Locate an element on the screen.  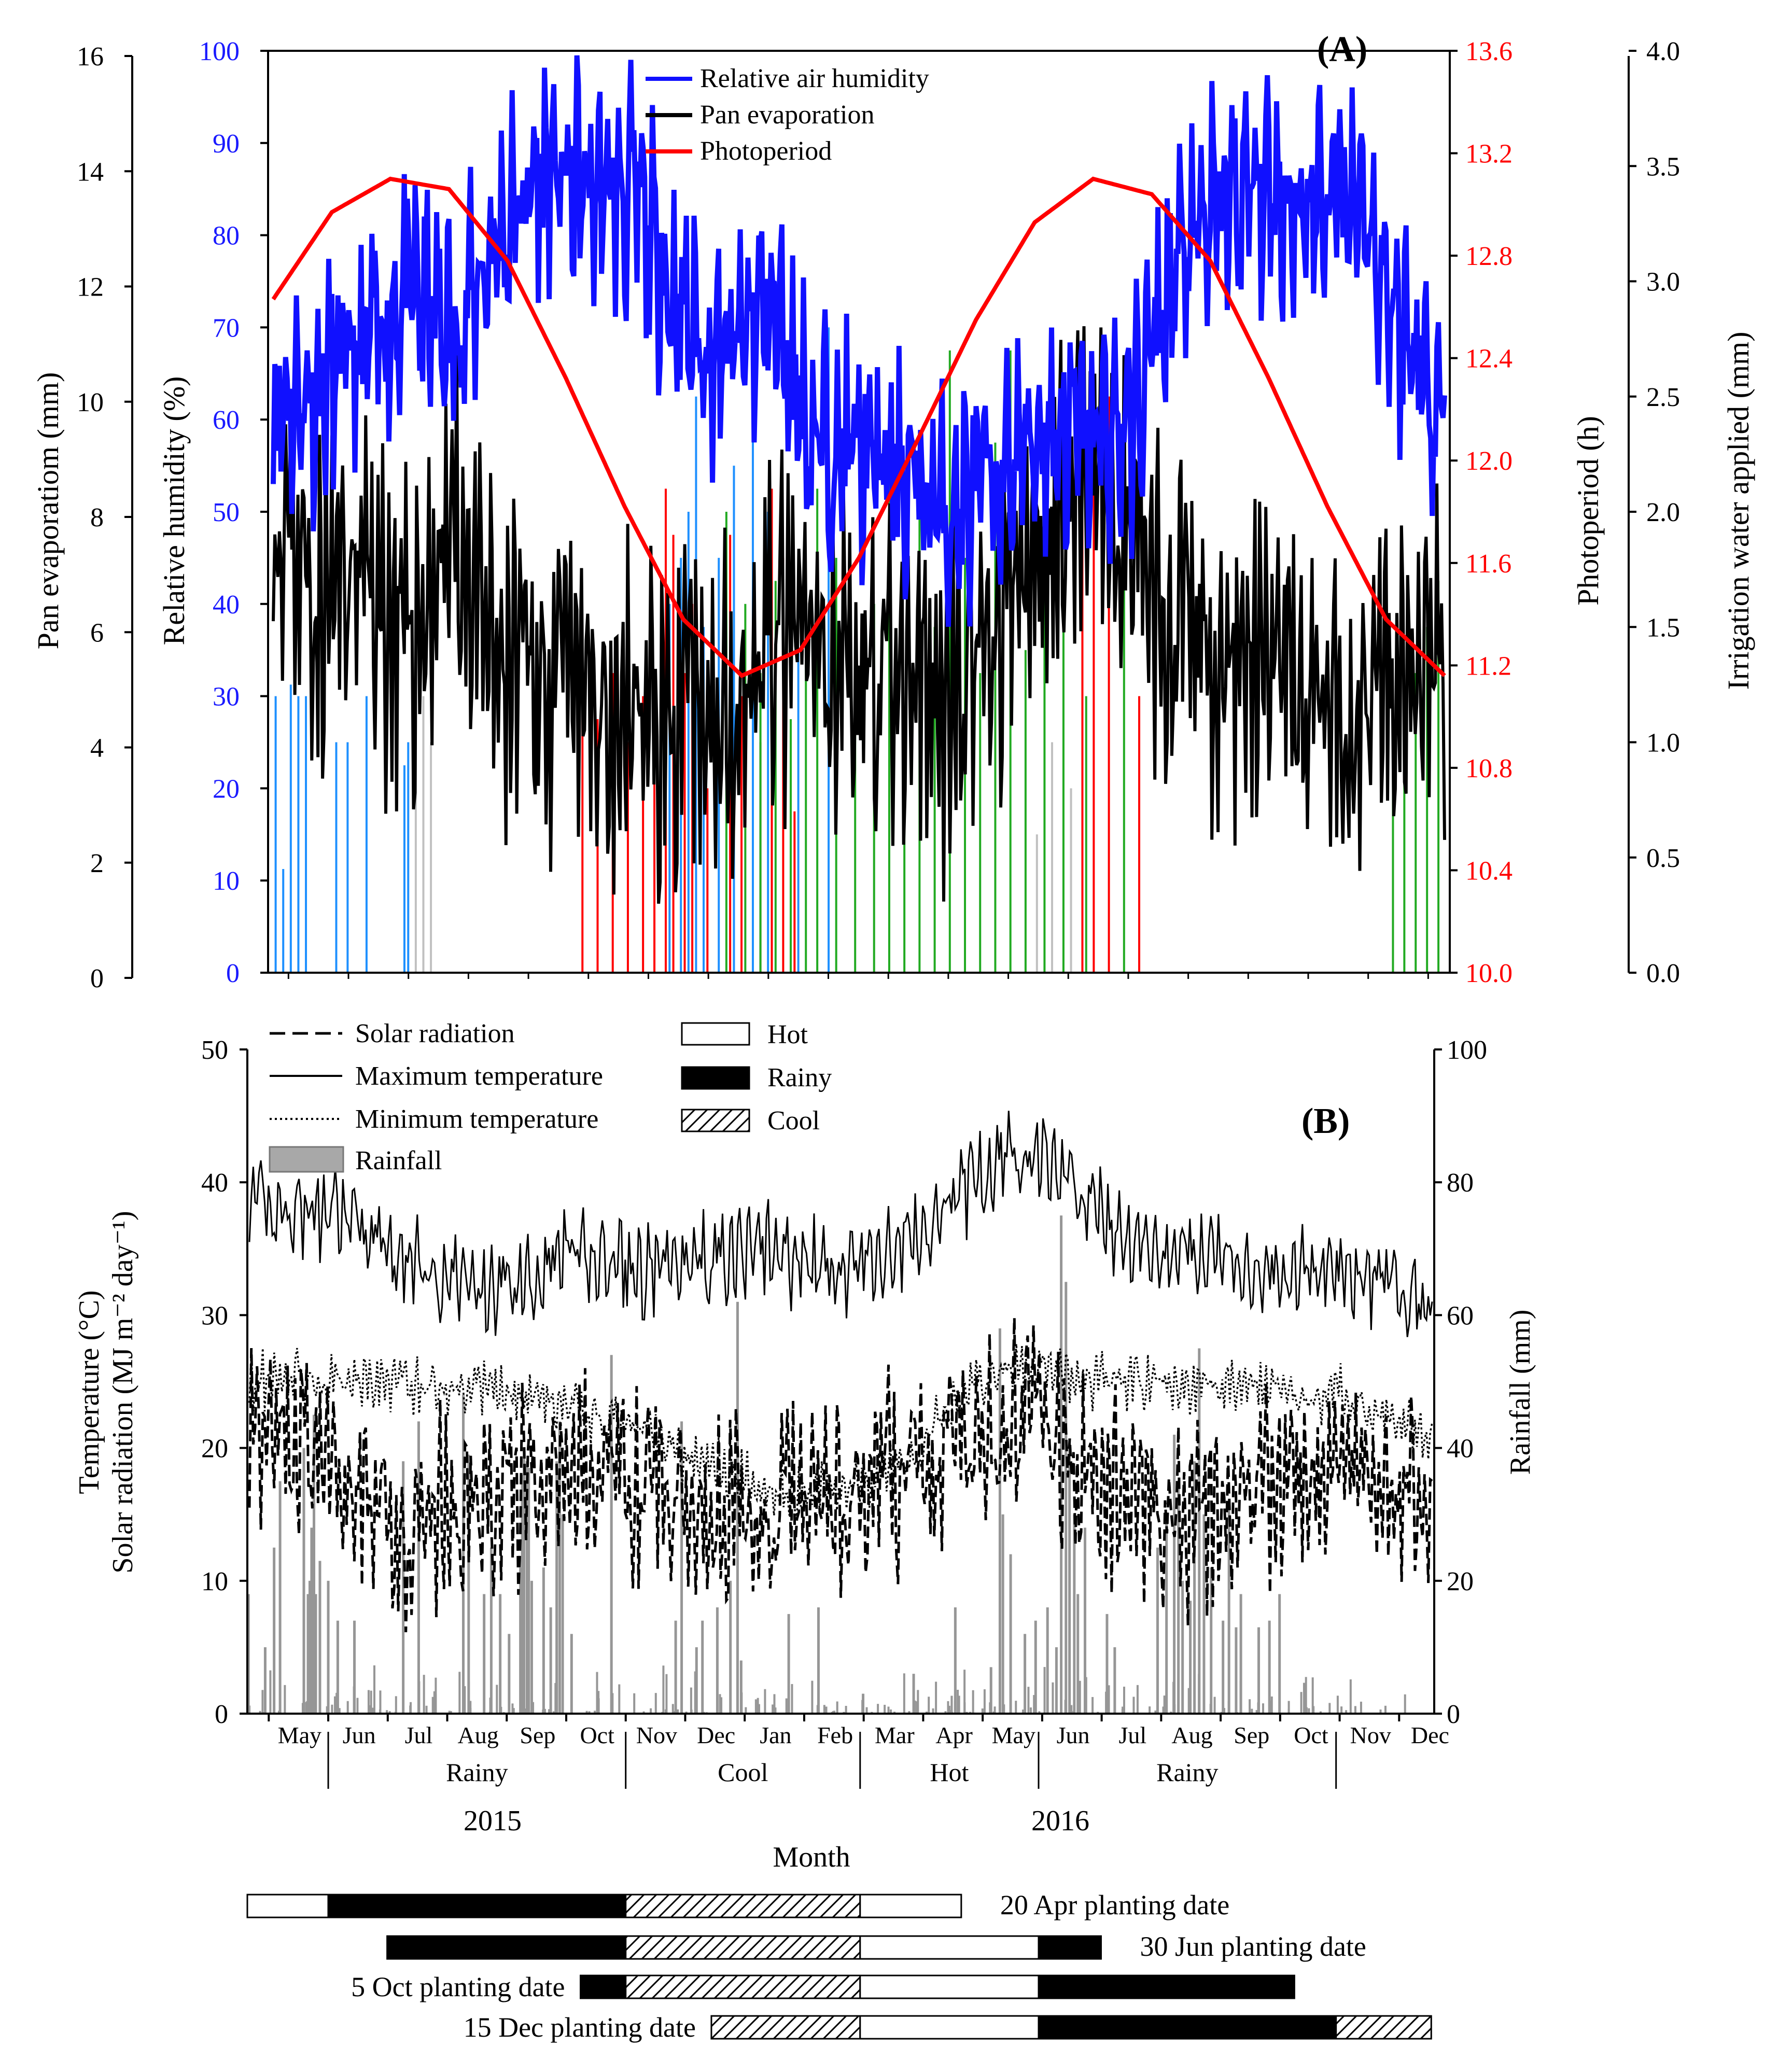
rh-tick-label: 80 is located at coordinates (226, 236).